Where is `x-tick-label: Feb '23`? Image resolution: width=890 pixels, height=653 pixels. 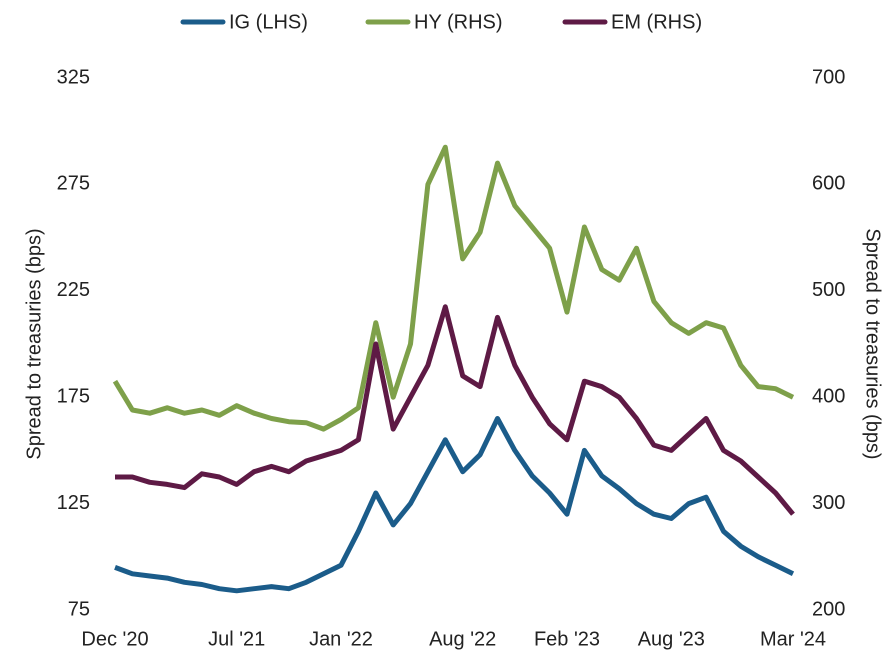
x-tick-label: Feb '23 is located at coordinates (567, 639).